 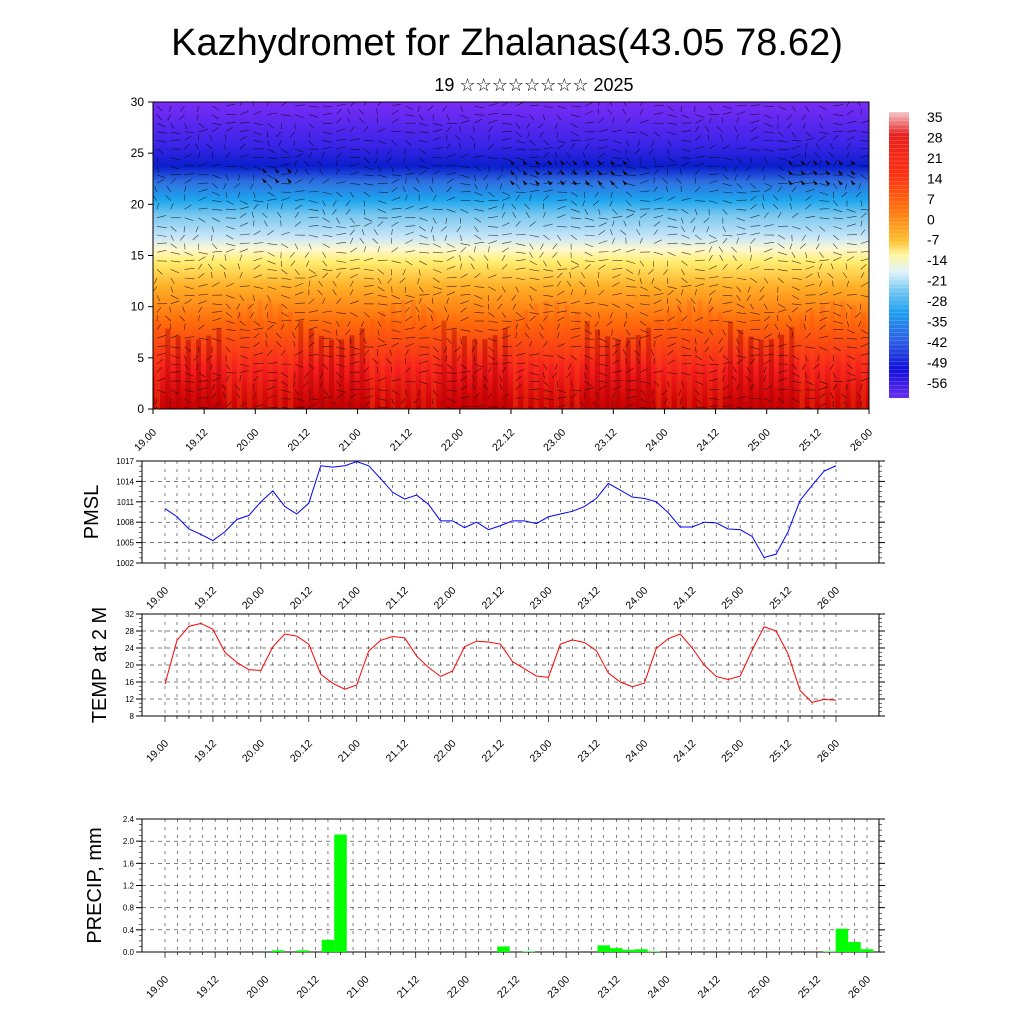 What do you see at coordinates (937, 362) in the screenshot?
I see `colorbar-label: -49` at bounding box center [937, 362].